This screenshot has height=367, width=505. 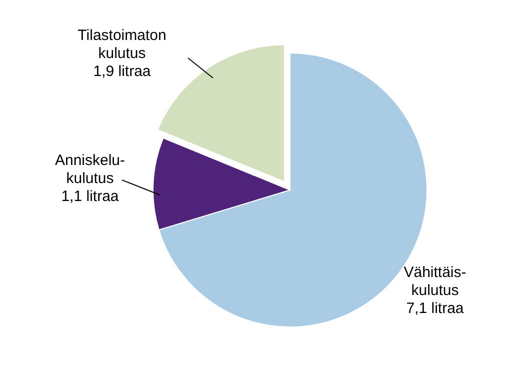 I want to click on data-label: 1,9 litraa, so click(x=122, y=71).